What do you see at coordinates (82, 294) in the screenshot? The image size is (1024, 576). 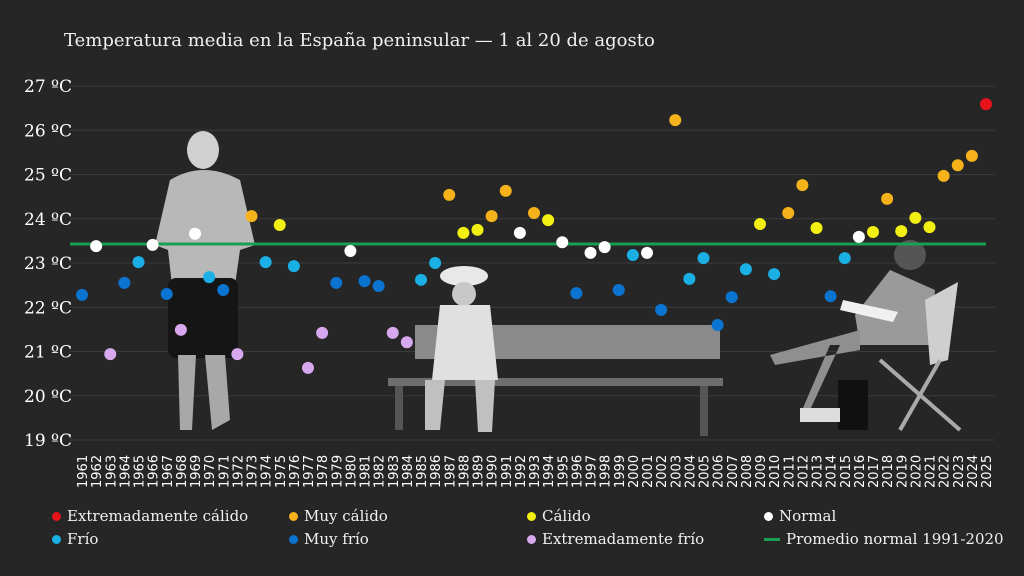 I see `data-point-1961` at bounding box center [82, 294].